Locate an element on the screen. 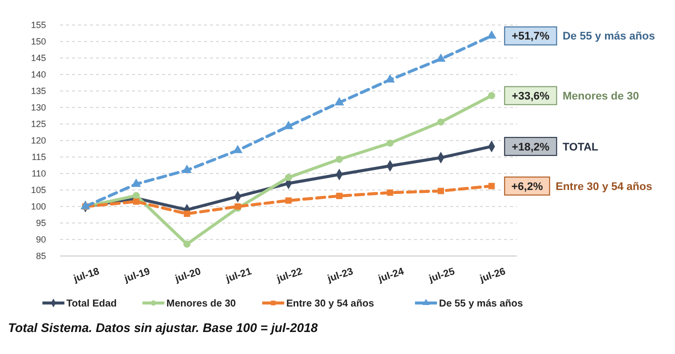 The image size is (675, 354). legend-label: Entre 30 y 54 años is located at coordinates (330, 304).